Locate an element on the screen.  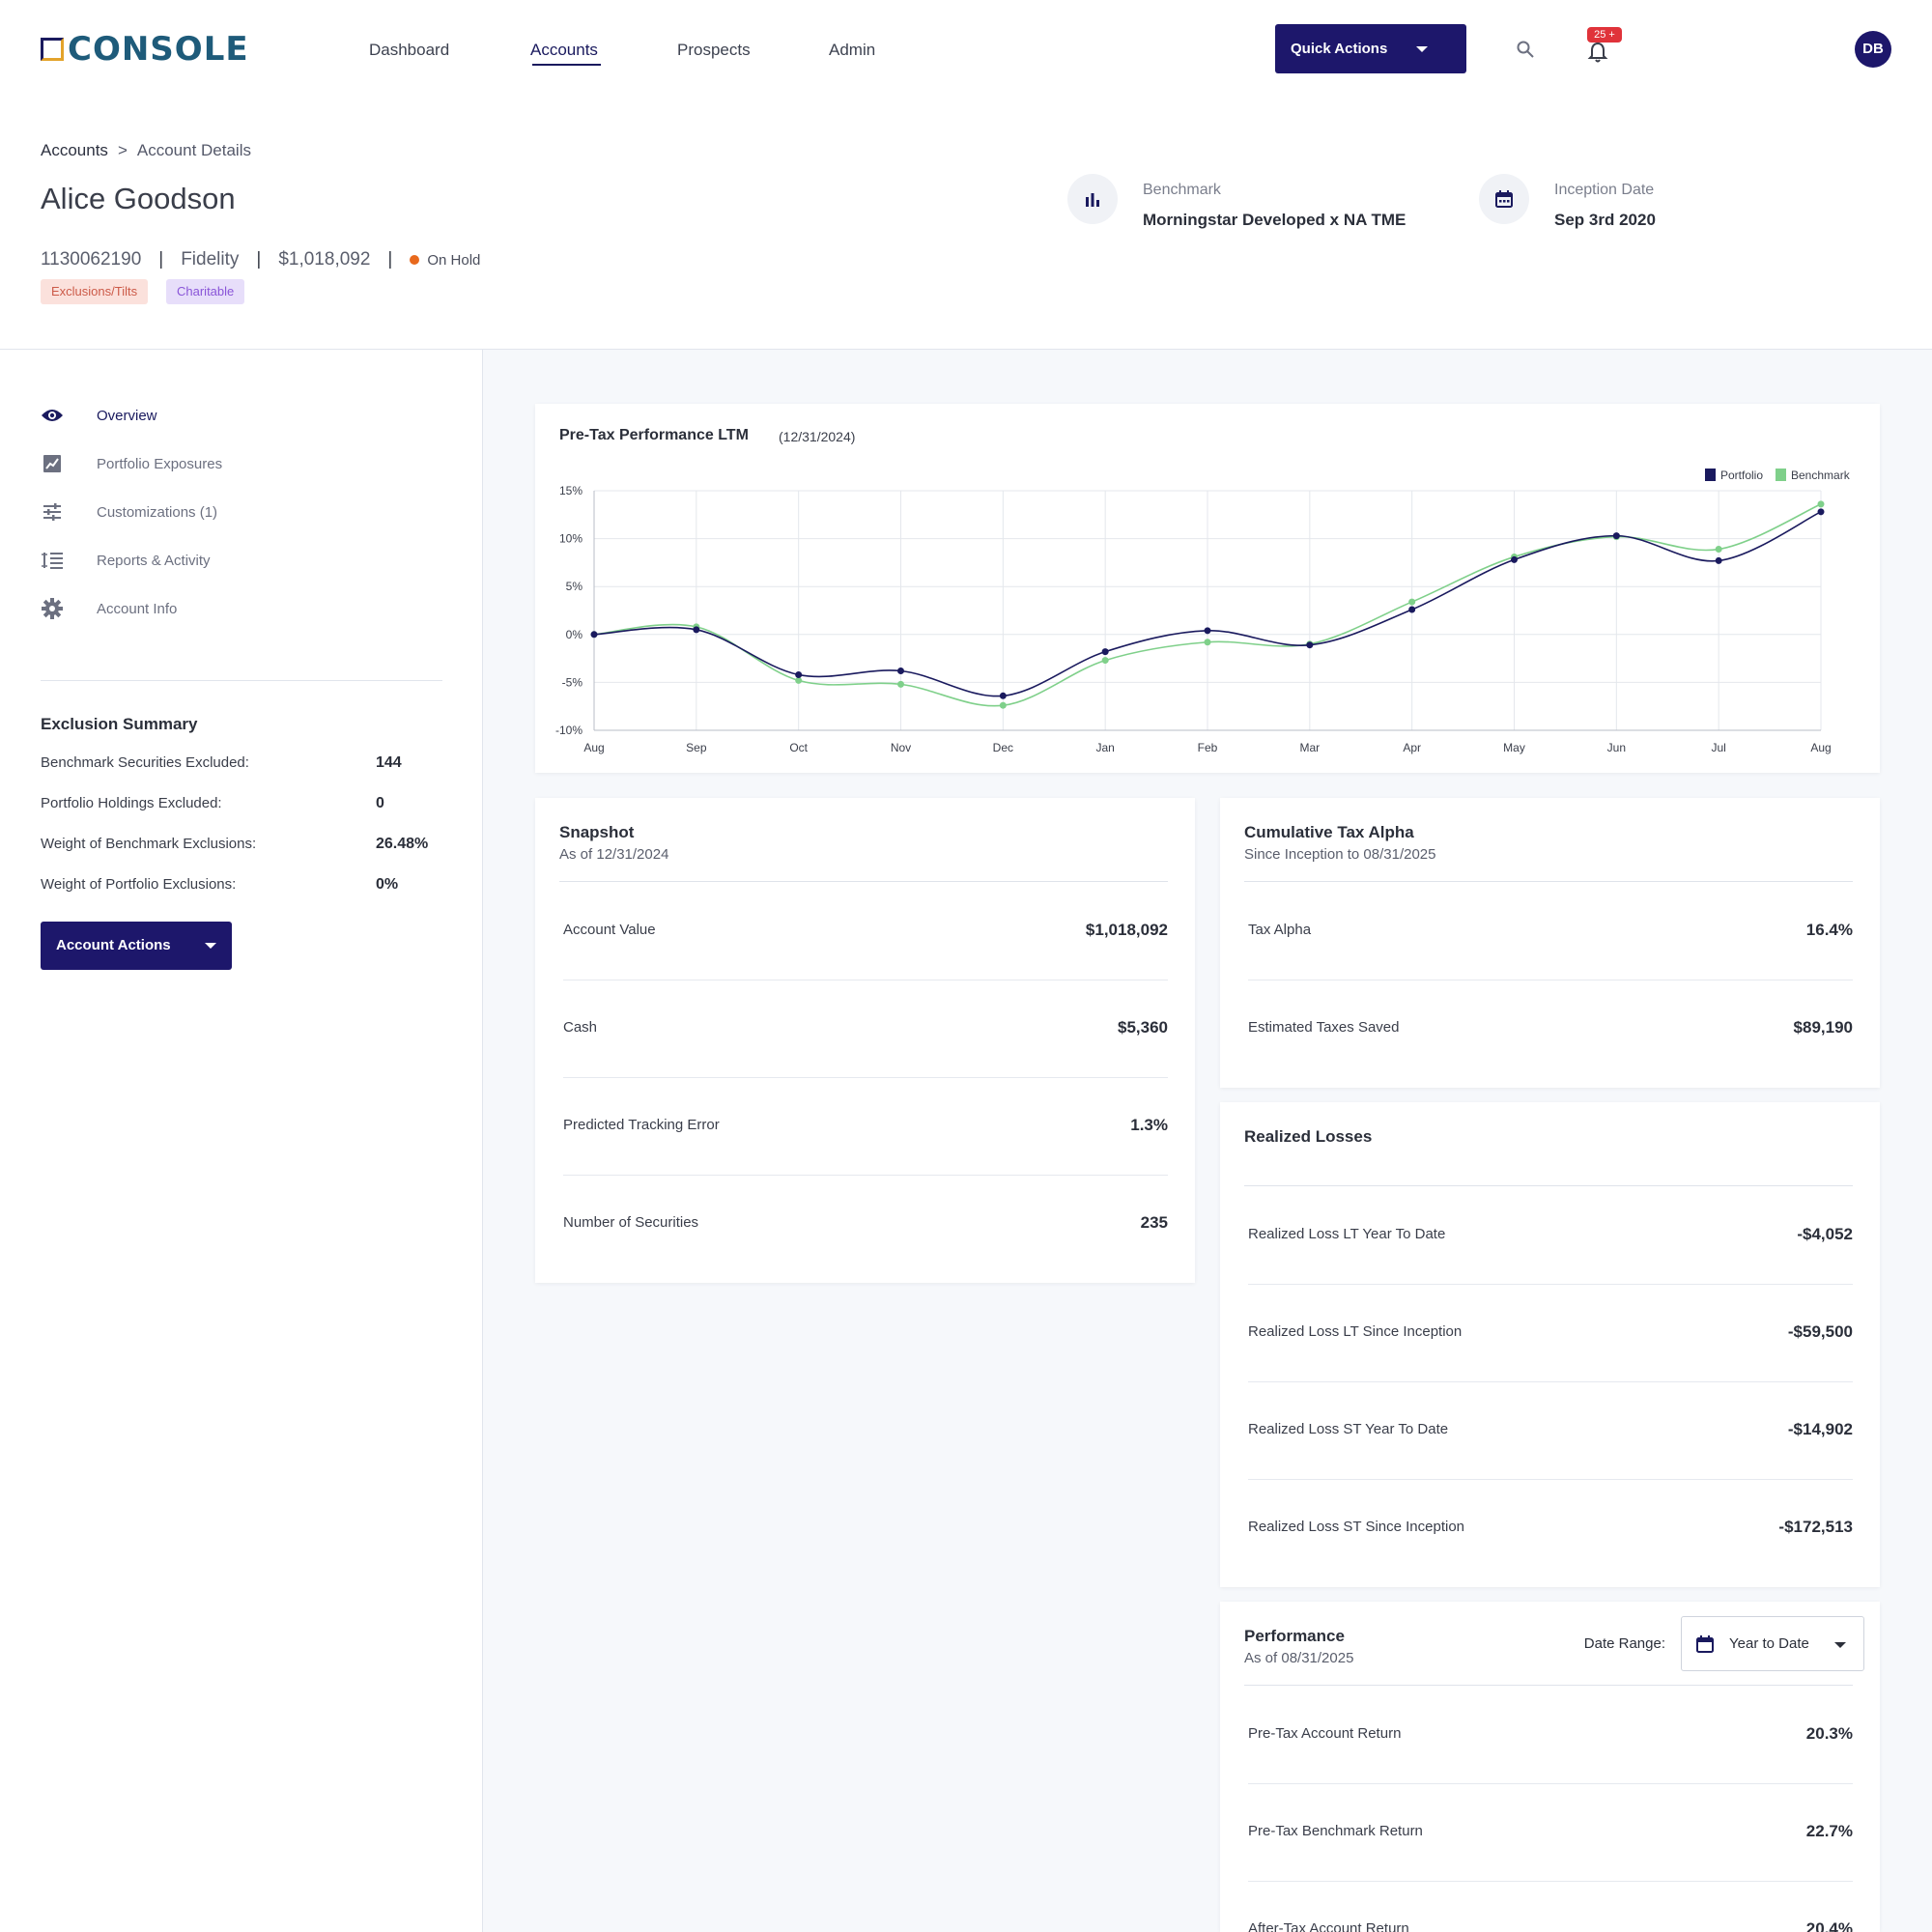
realized-loss-row: Realized Loss ST Year To Date -$14,902 is located at coordinates (1550, 1431).